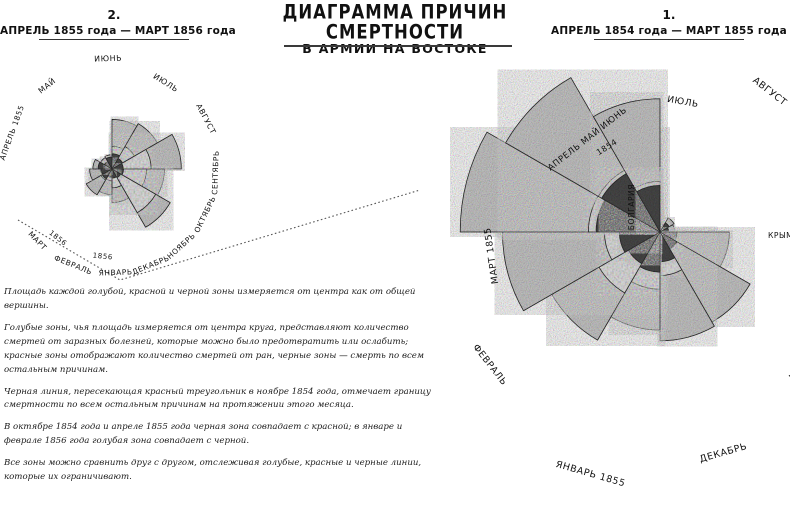  I want to click on panel-range-left: АПРЕЛЬ 1855 года — МАРТ 1856 года, so click(118, 31).